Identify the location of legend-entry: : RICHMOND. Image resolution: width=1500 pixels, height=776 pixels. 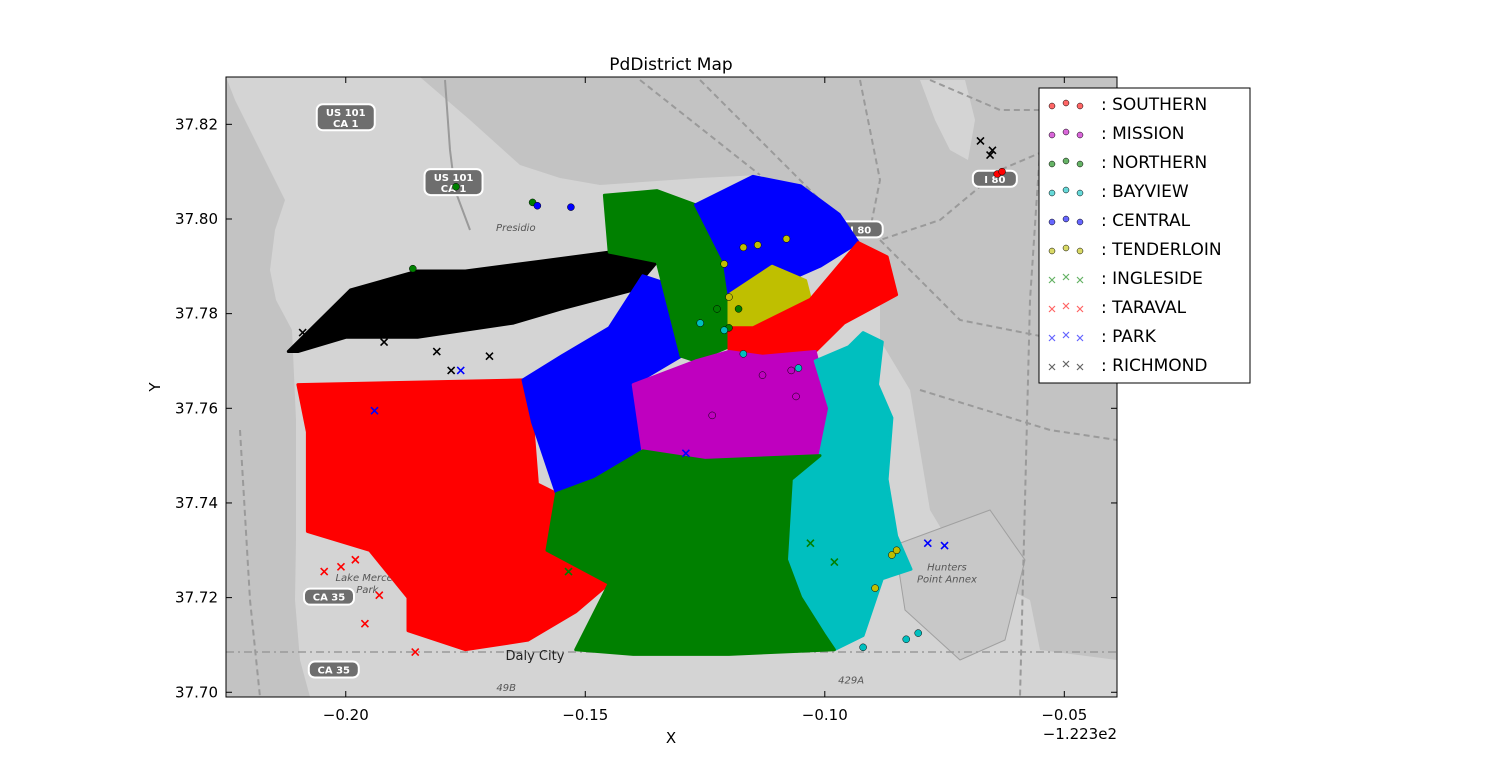
(1127, 366).